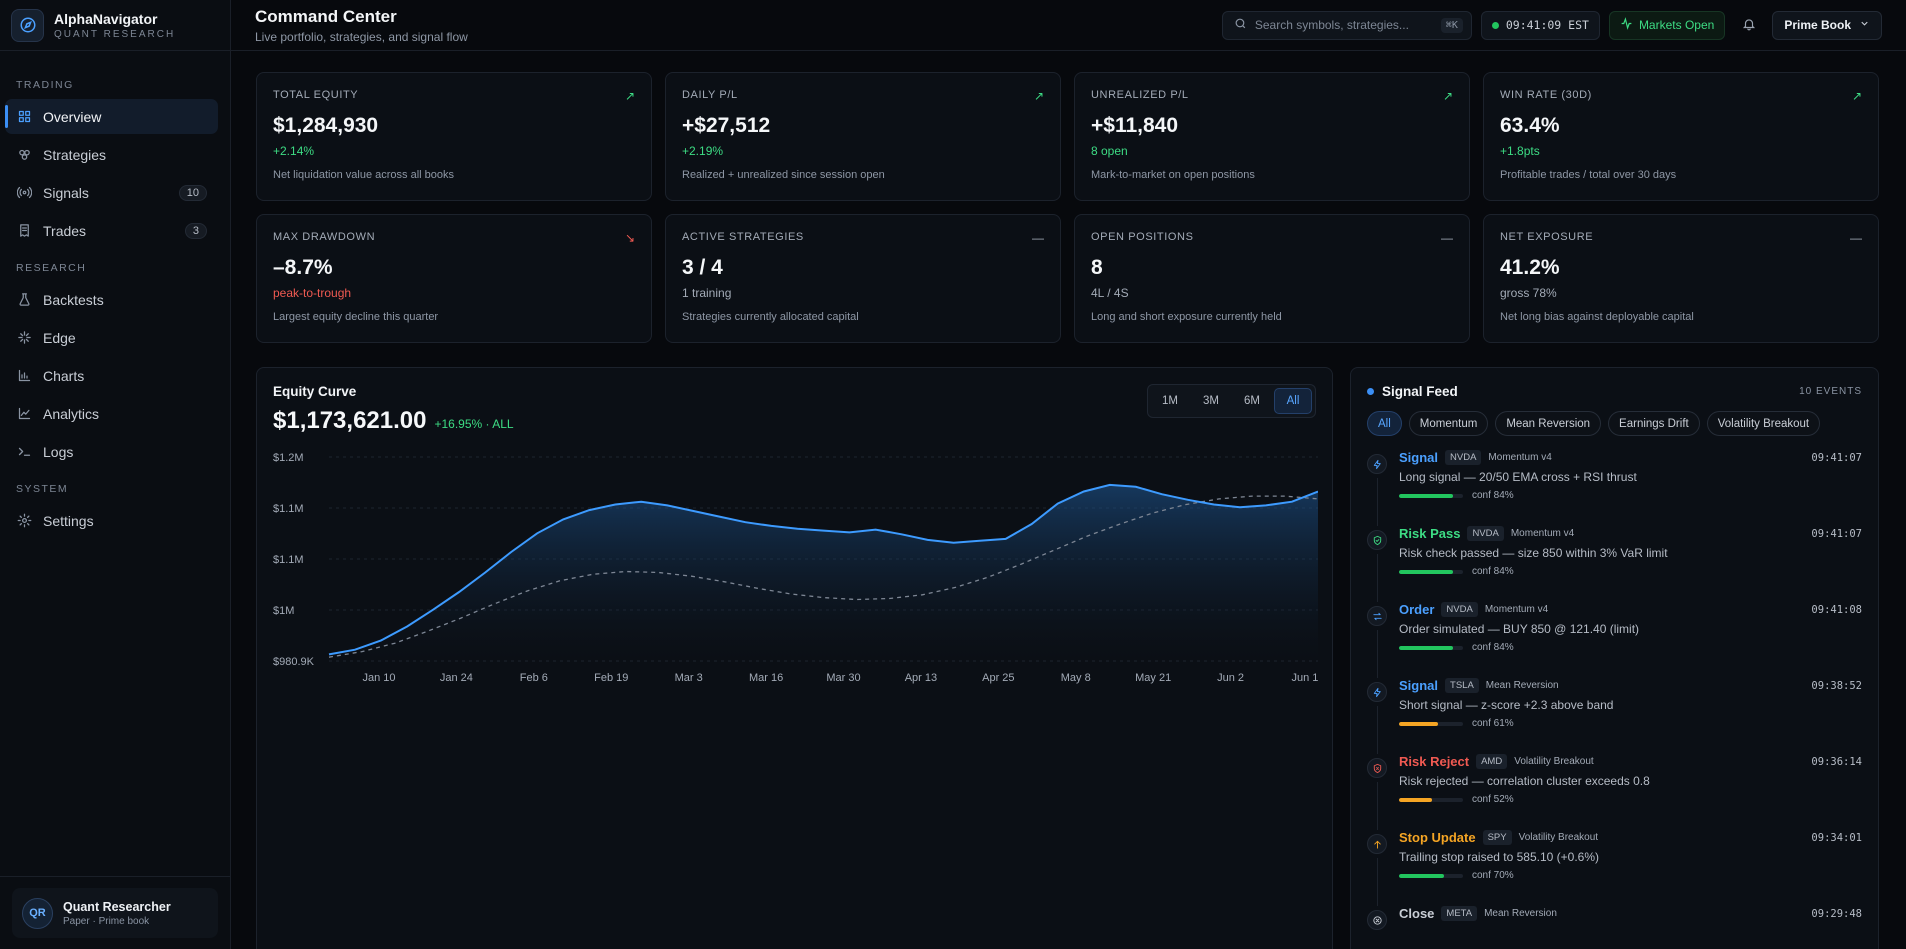 Image resolution: width=1906 pixels, height=949 pixels. Describe the element at coordinates (111, 451) in the screenshot. I see `sidebar-item-logs: Logs` at that location.